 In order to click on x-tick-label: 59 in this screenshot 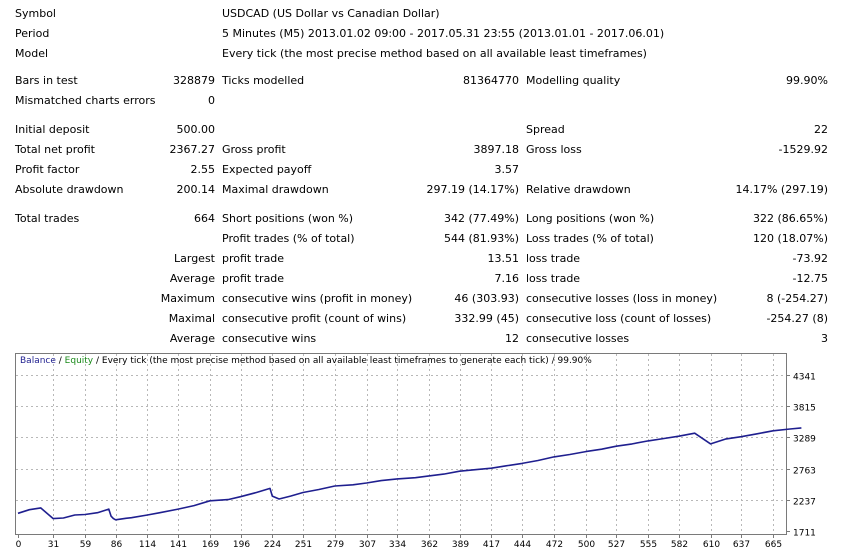, I will do `click(86, 544)`.